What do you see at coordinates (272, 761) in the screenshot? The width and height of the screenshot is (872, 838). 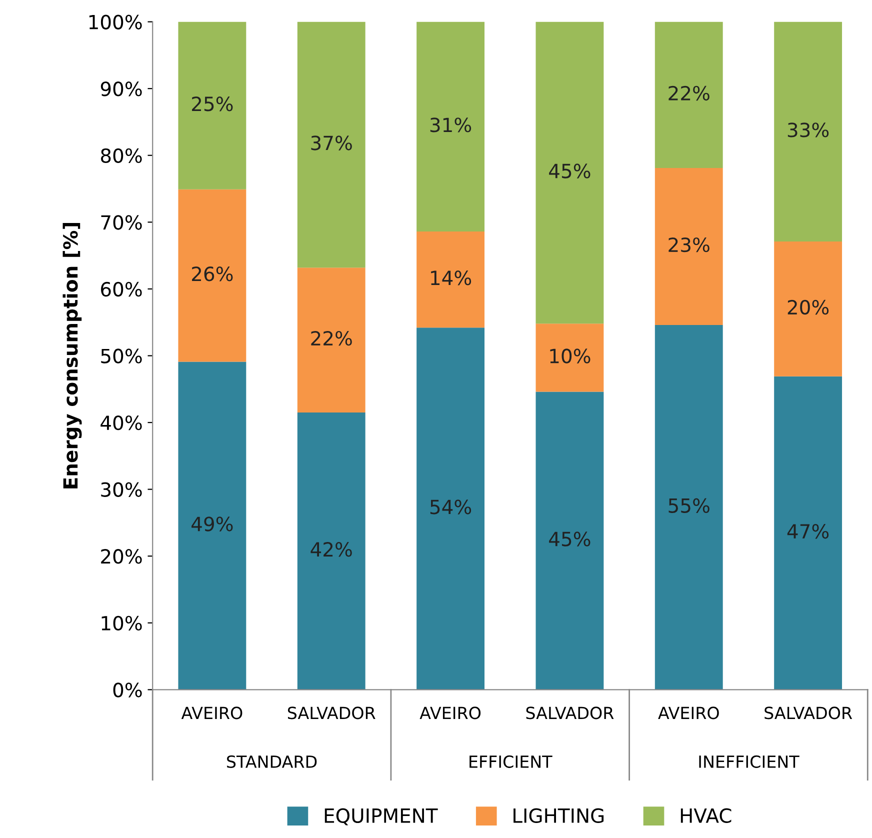 I see `text: STANDARD` at bounding box center [272, 761].